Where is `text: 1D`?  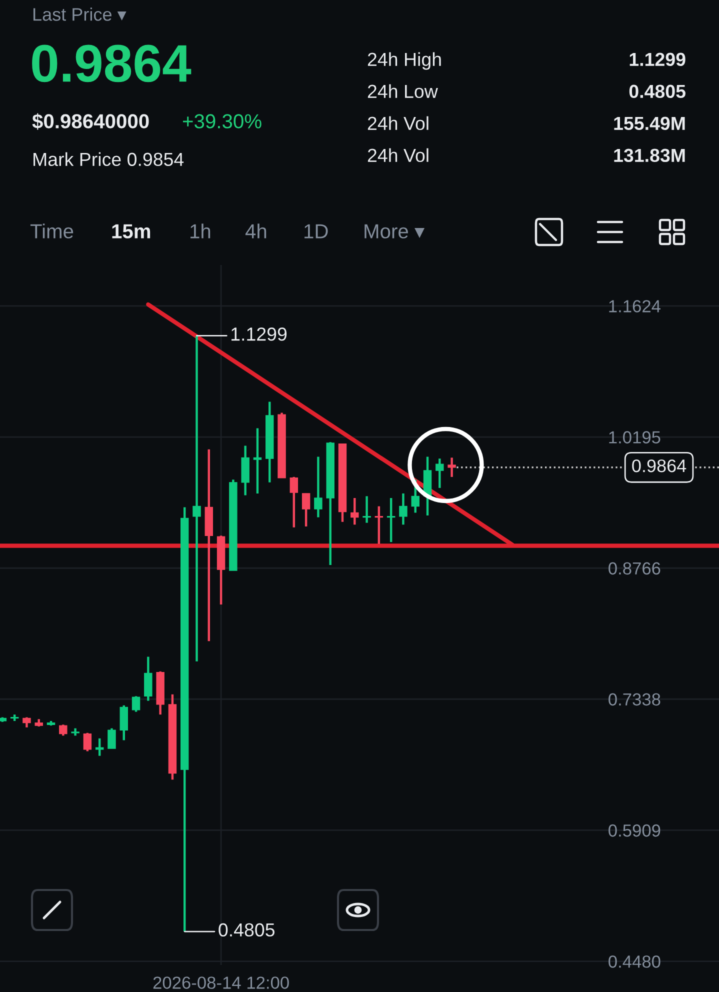 text: 1D is located at coordinates (316, 231).